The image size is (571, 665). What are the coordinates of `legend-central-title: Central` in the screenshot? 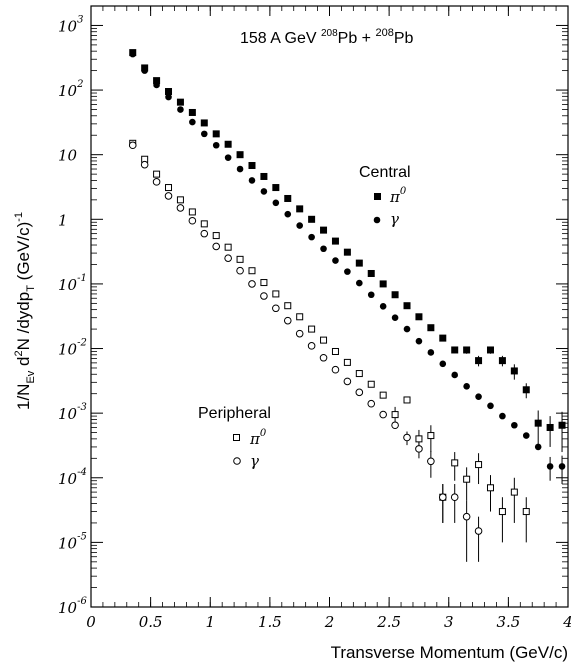 It's located at (385, 172).